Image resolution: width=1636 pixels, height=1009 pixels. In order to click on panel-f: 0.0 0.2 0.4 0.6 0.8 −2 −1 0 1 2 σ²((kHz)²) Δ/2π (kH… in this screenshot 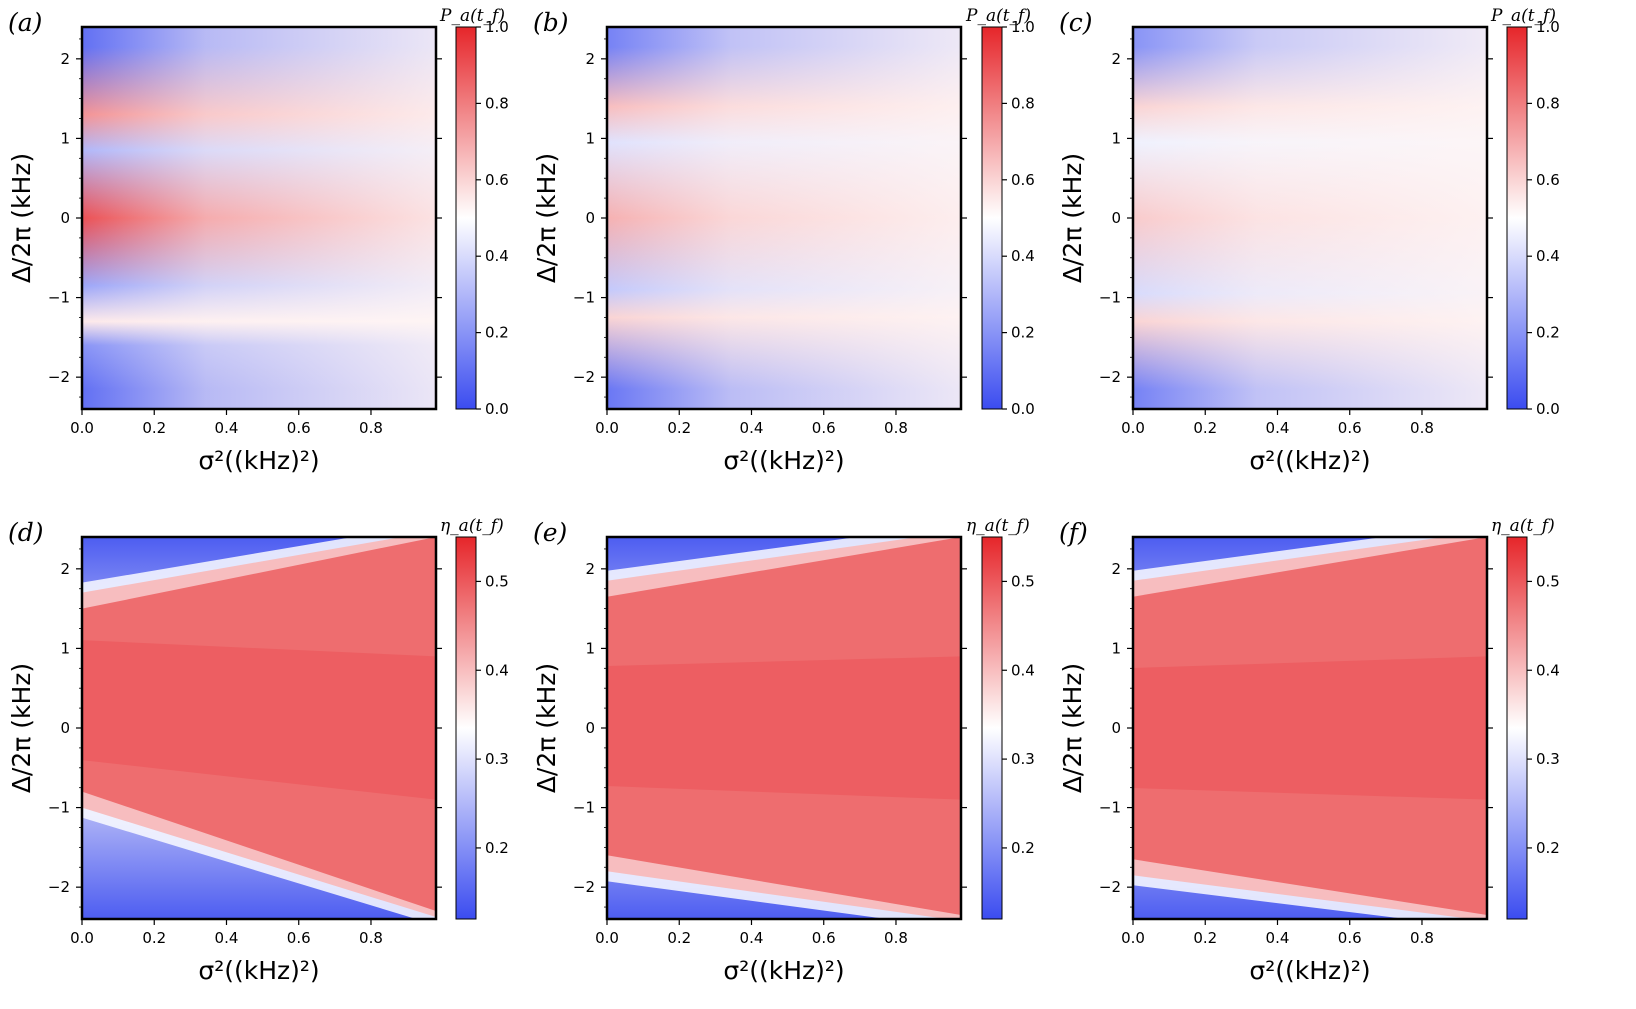, I will do `click(1309, 750)`.